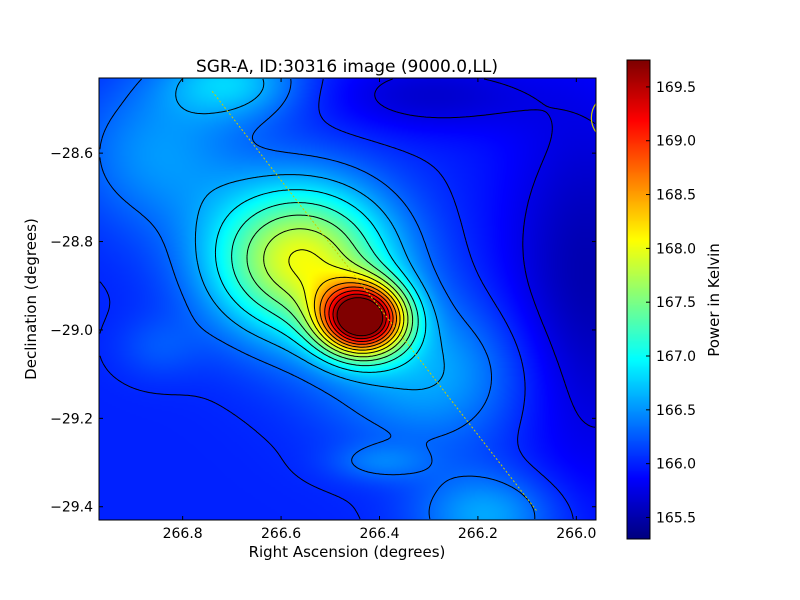 The image size is (800, 600). I want to click on y-tick-label: −29.2, so click(71, 419).